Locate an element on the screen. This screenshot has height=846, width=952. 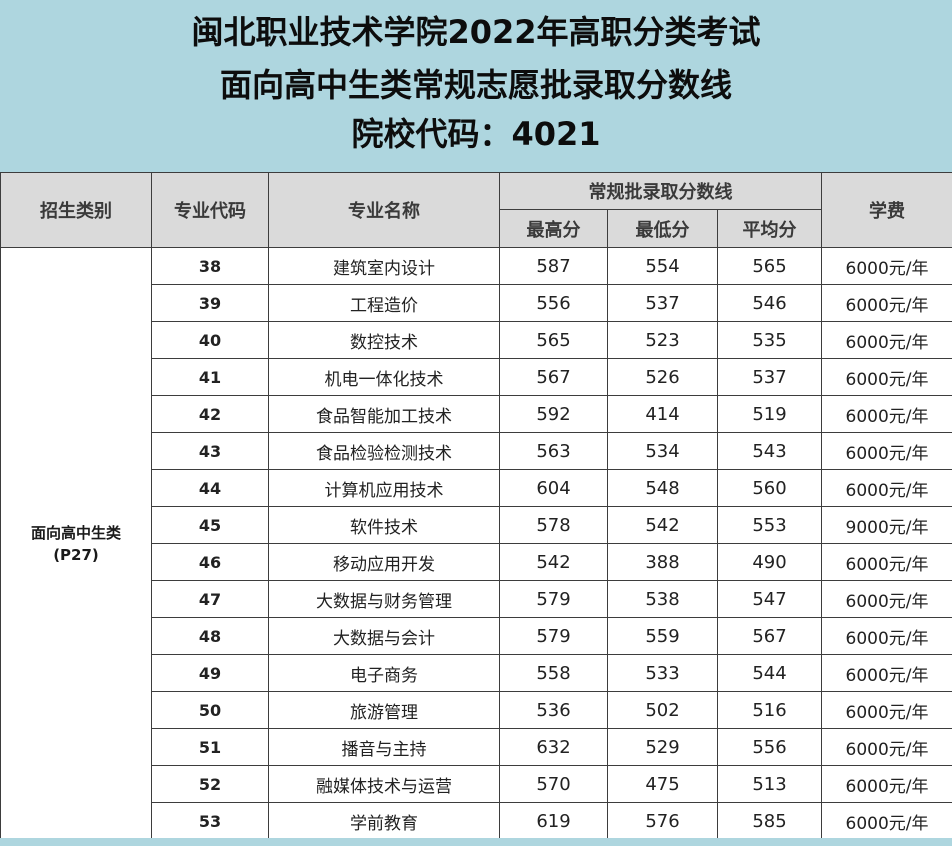
table-row: 44 计算机应用技术 604 548 560 6000元/年 is located at coordinates (476, 488).